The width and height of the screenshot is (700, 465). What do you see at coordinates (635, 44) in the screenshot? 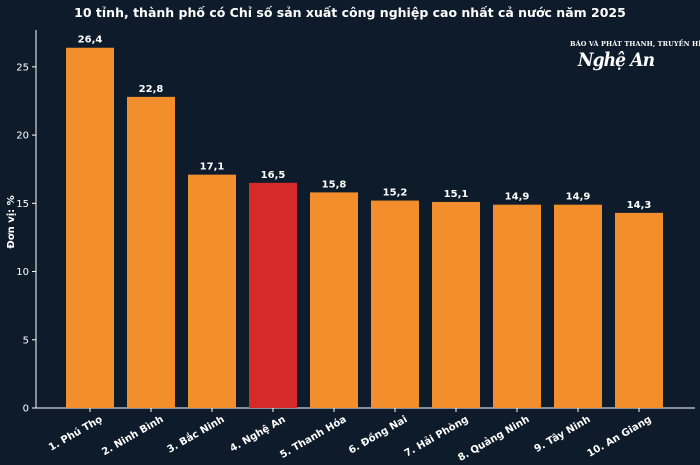
I see `logo-tagline: BÁO VÀ PHÁT THANH, TRUYỀN HÌNH` at bounding box center [635, 44].